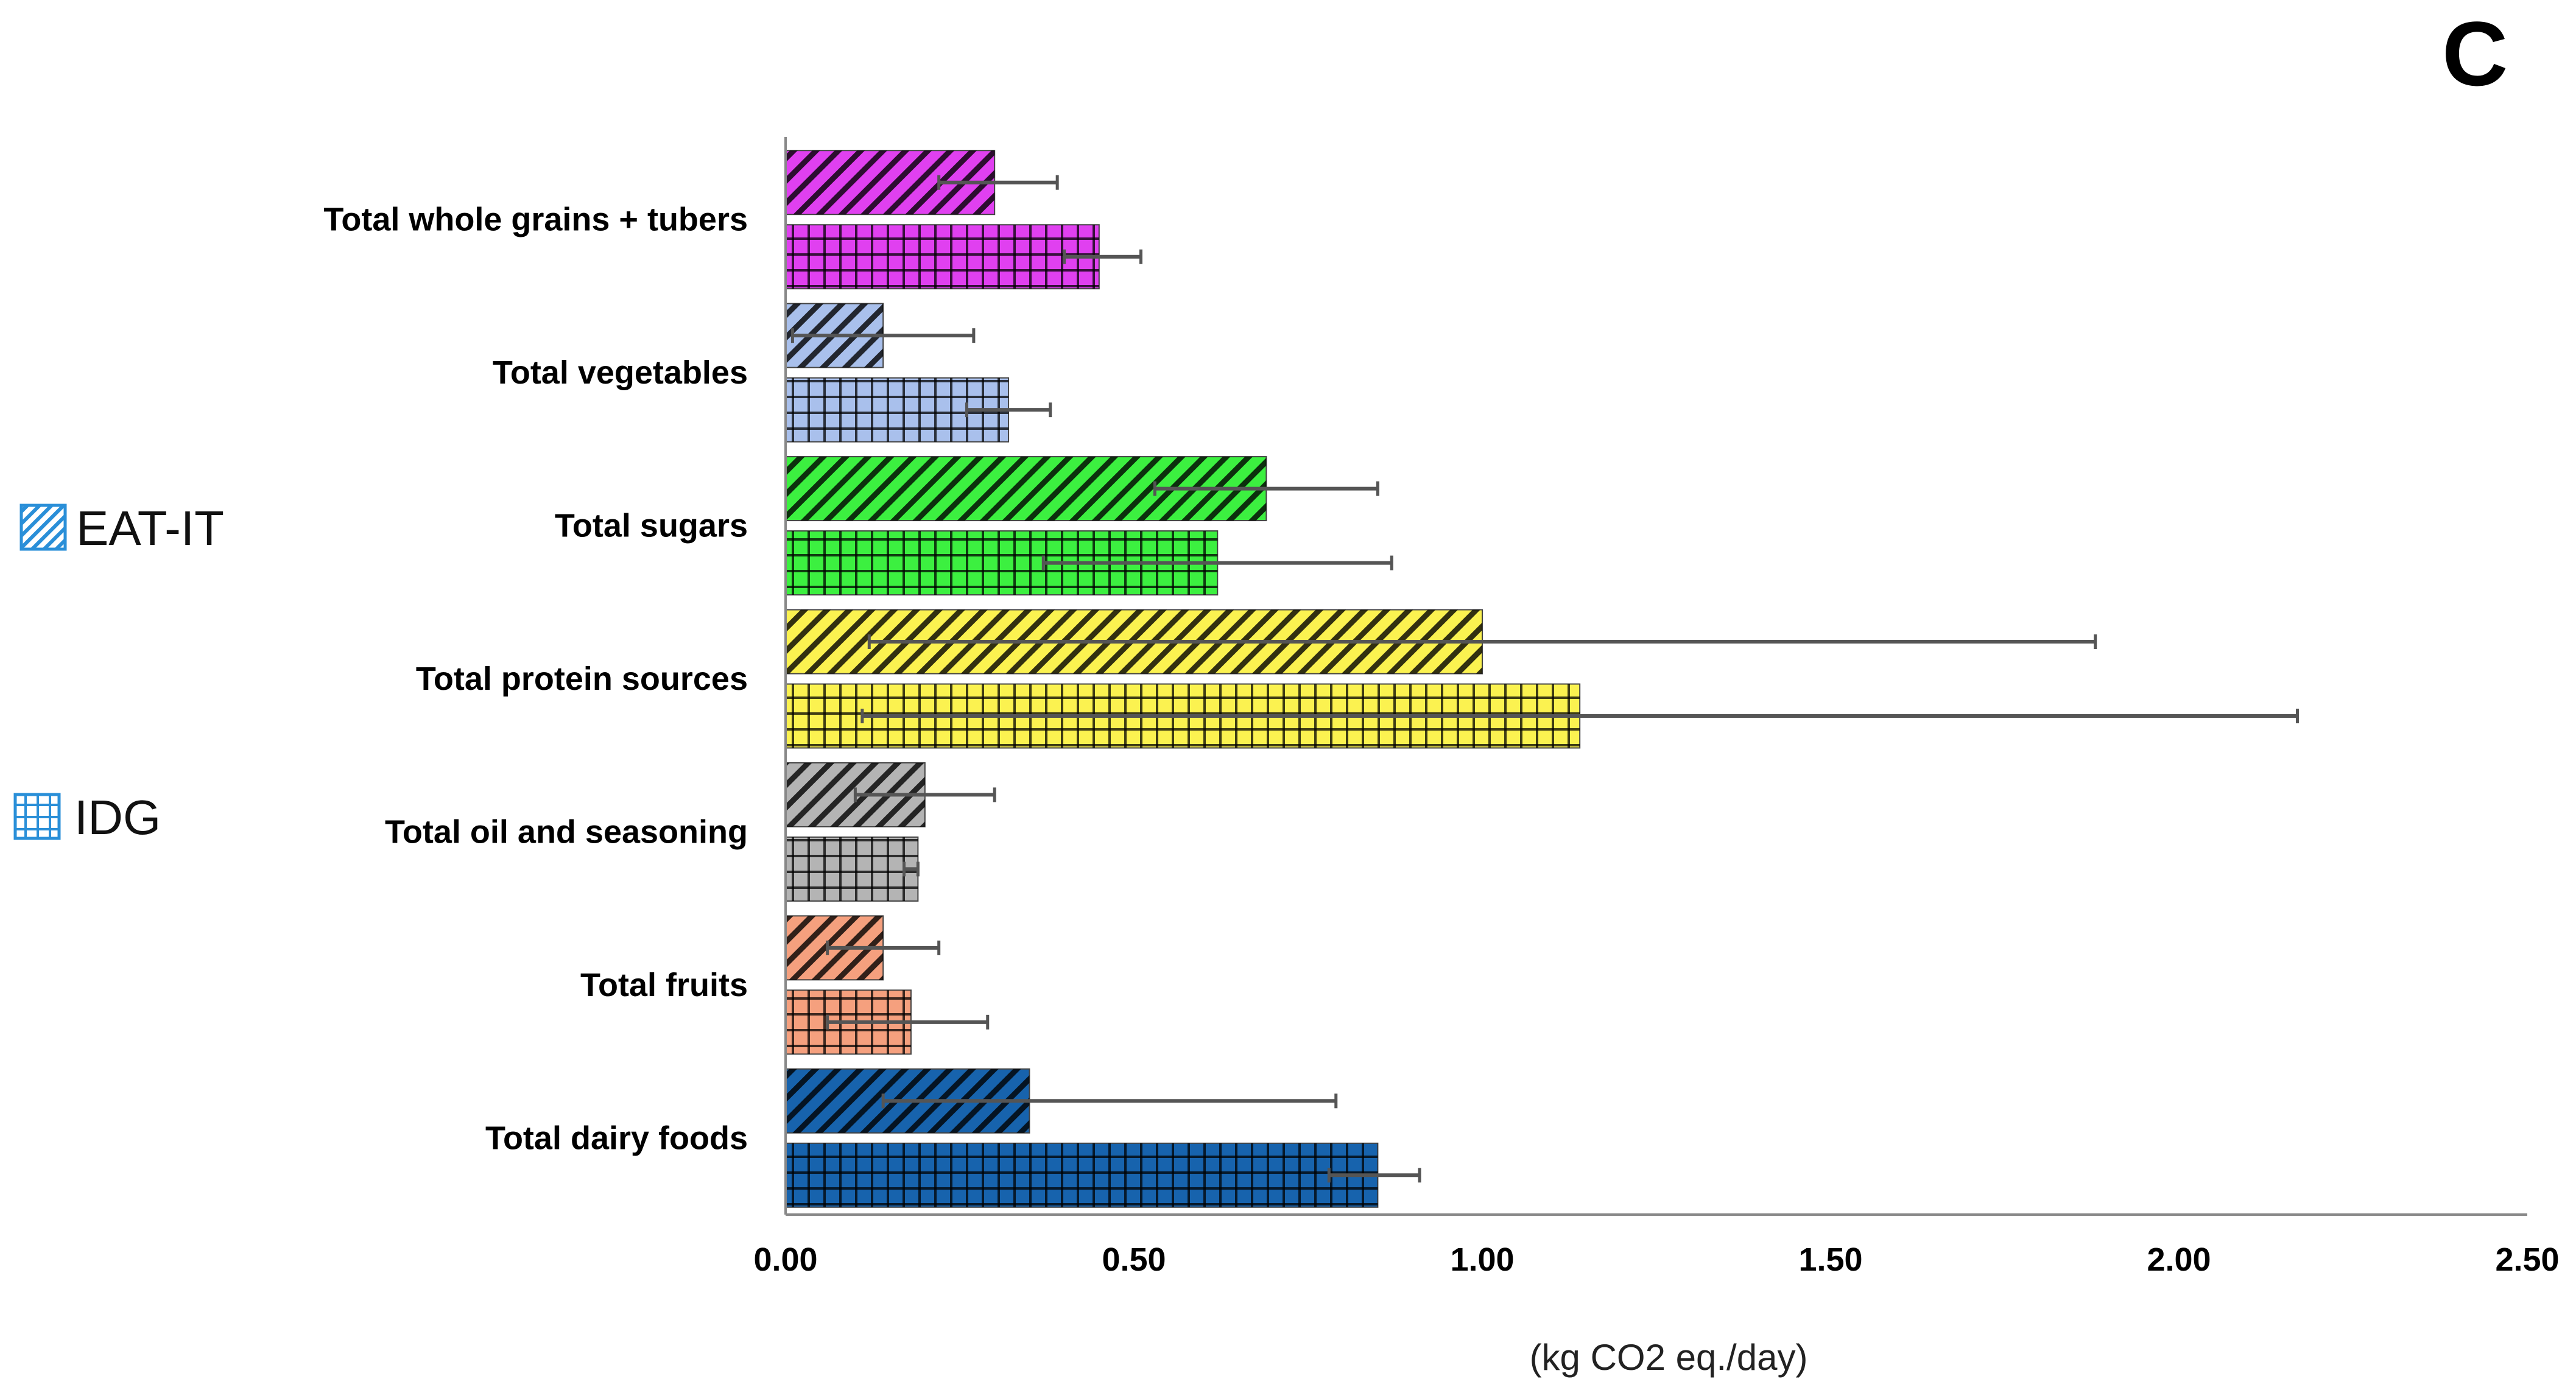  Describe the element at coordinates (118, 672) in the screenshot. I see `legend: EAT-IT IDG` at that location.